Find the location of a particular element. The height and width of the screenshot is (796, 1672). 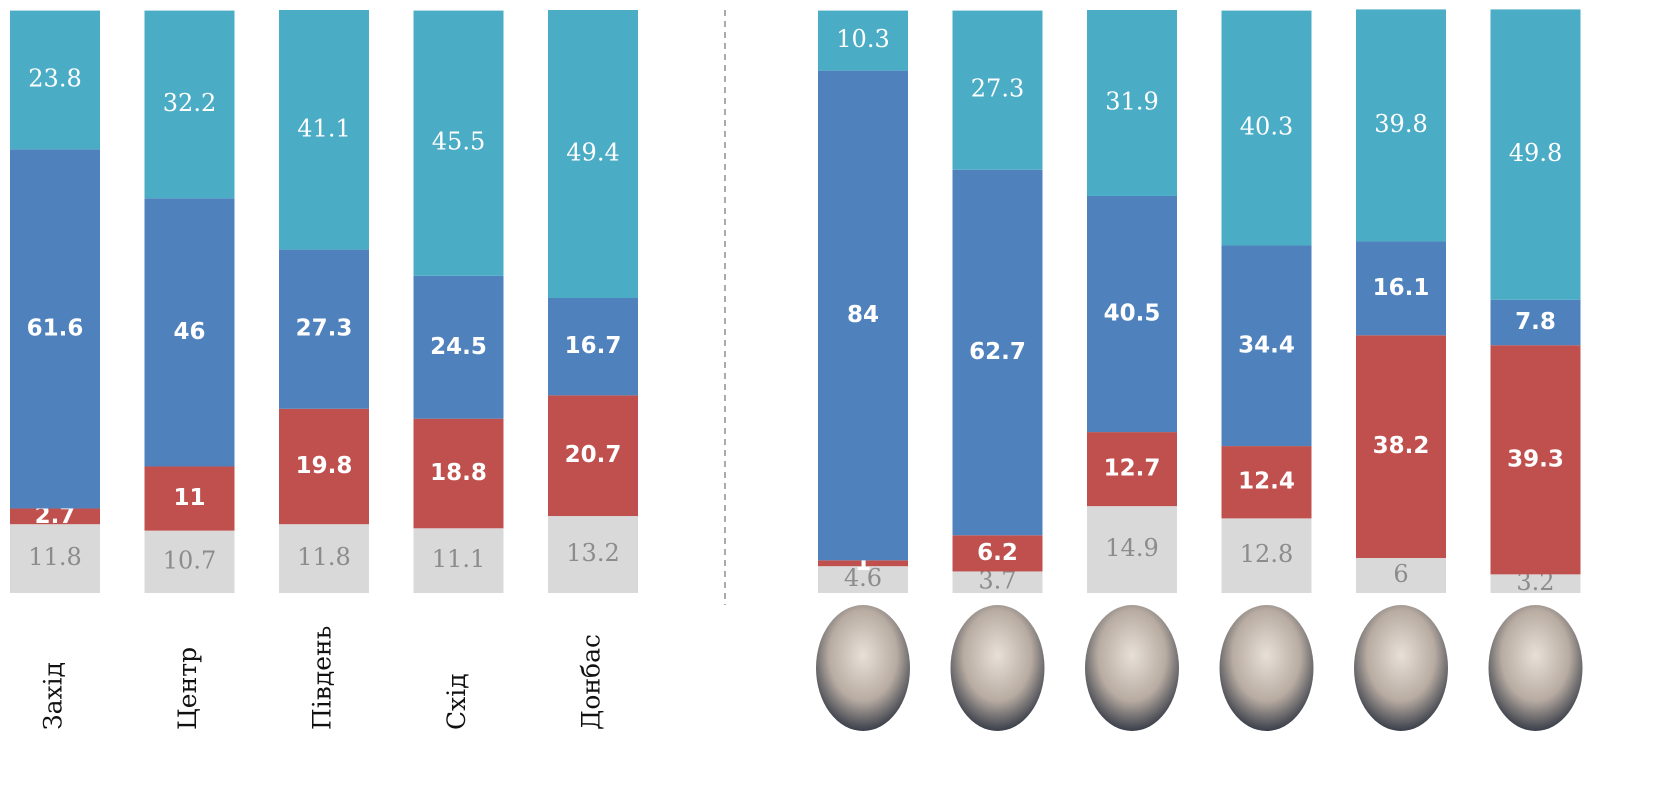

value-label: 39.3 is located at coordinates (1535, 459).